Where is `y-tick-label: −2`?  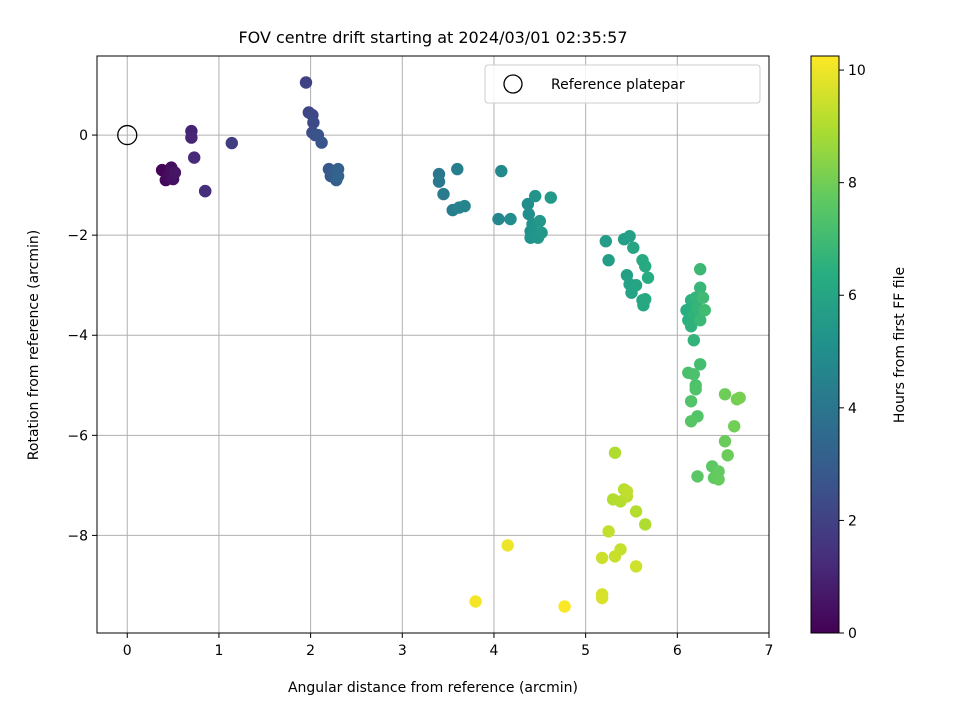 y-tick-label: −2 is located at coordinates (77, 236).